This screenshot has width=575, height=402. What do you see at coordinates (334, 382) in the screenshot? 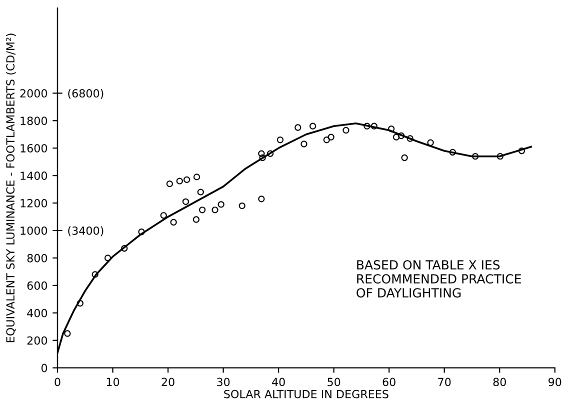
I see `x-tick-label: 50` at bounding box center [334, 382].